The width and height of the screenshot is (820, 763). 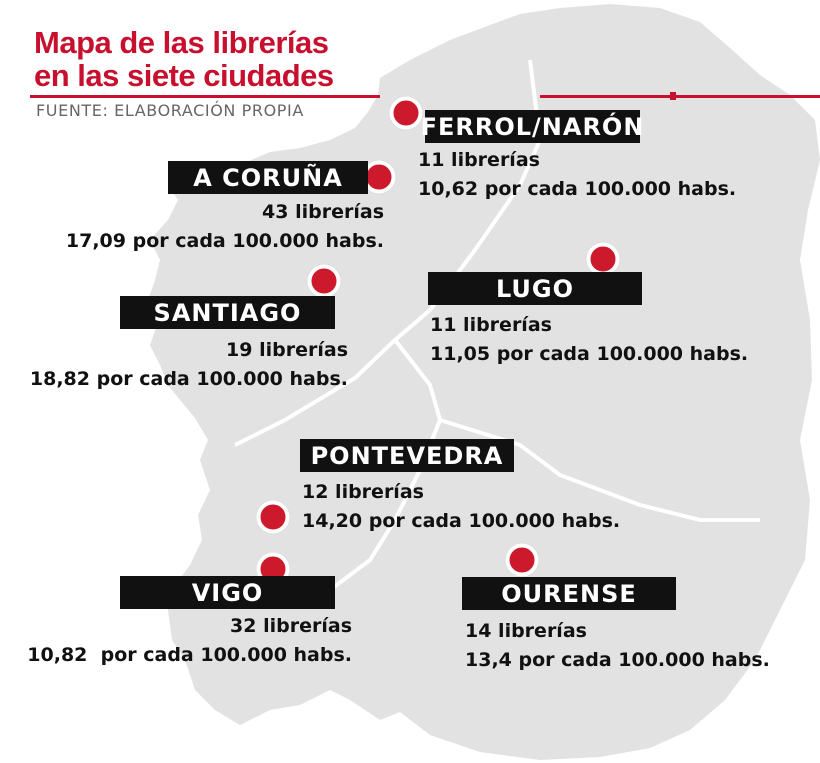 What do you see at coordinates (188, 379) in the screenshot?
I see `city-ratio-santiago: 18,82 por cada 100.000 habs.` at bounding box center [188, 379].